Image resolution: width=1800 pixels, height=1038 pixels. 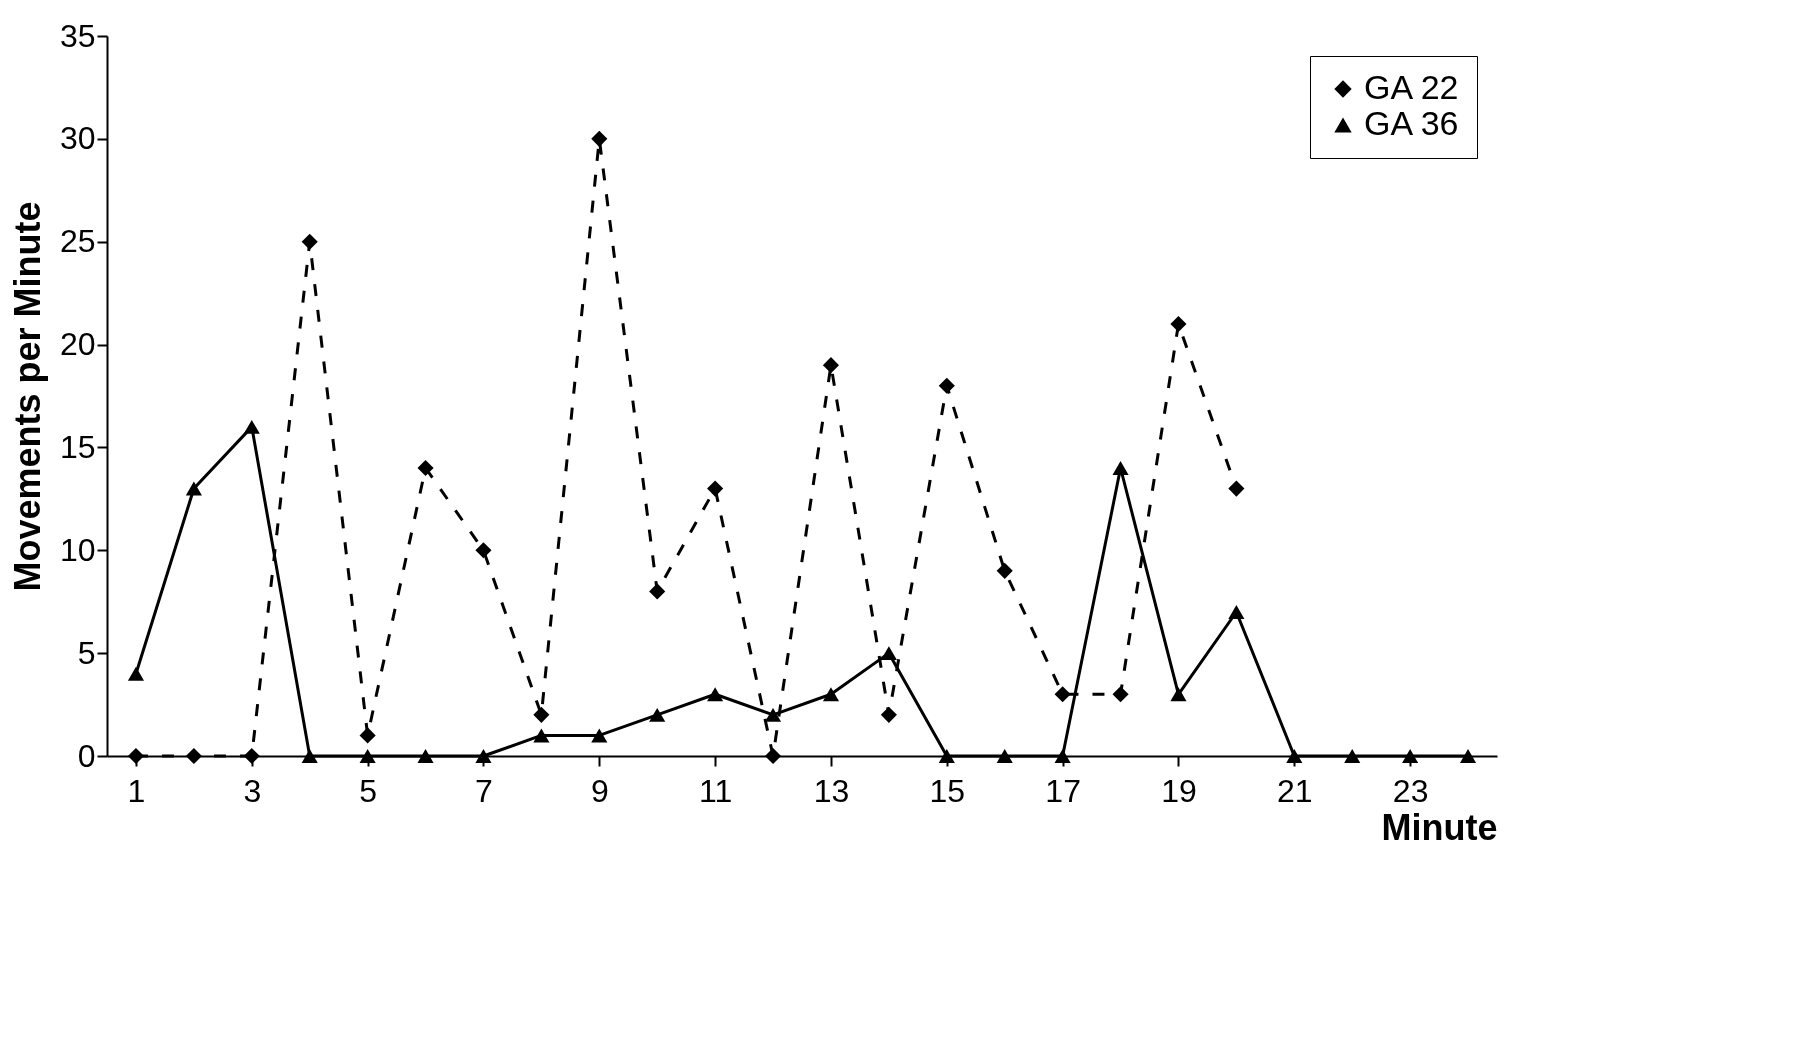 I want to click on y-axis-title: Movements per Minute, so click(x=27, y=396).